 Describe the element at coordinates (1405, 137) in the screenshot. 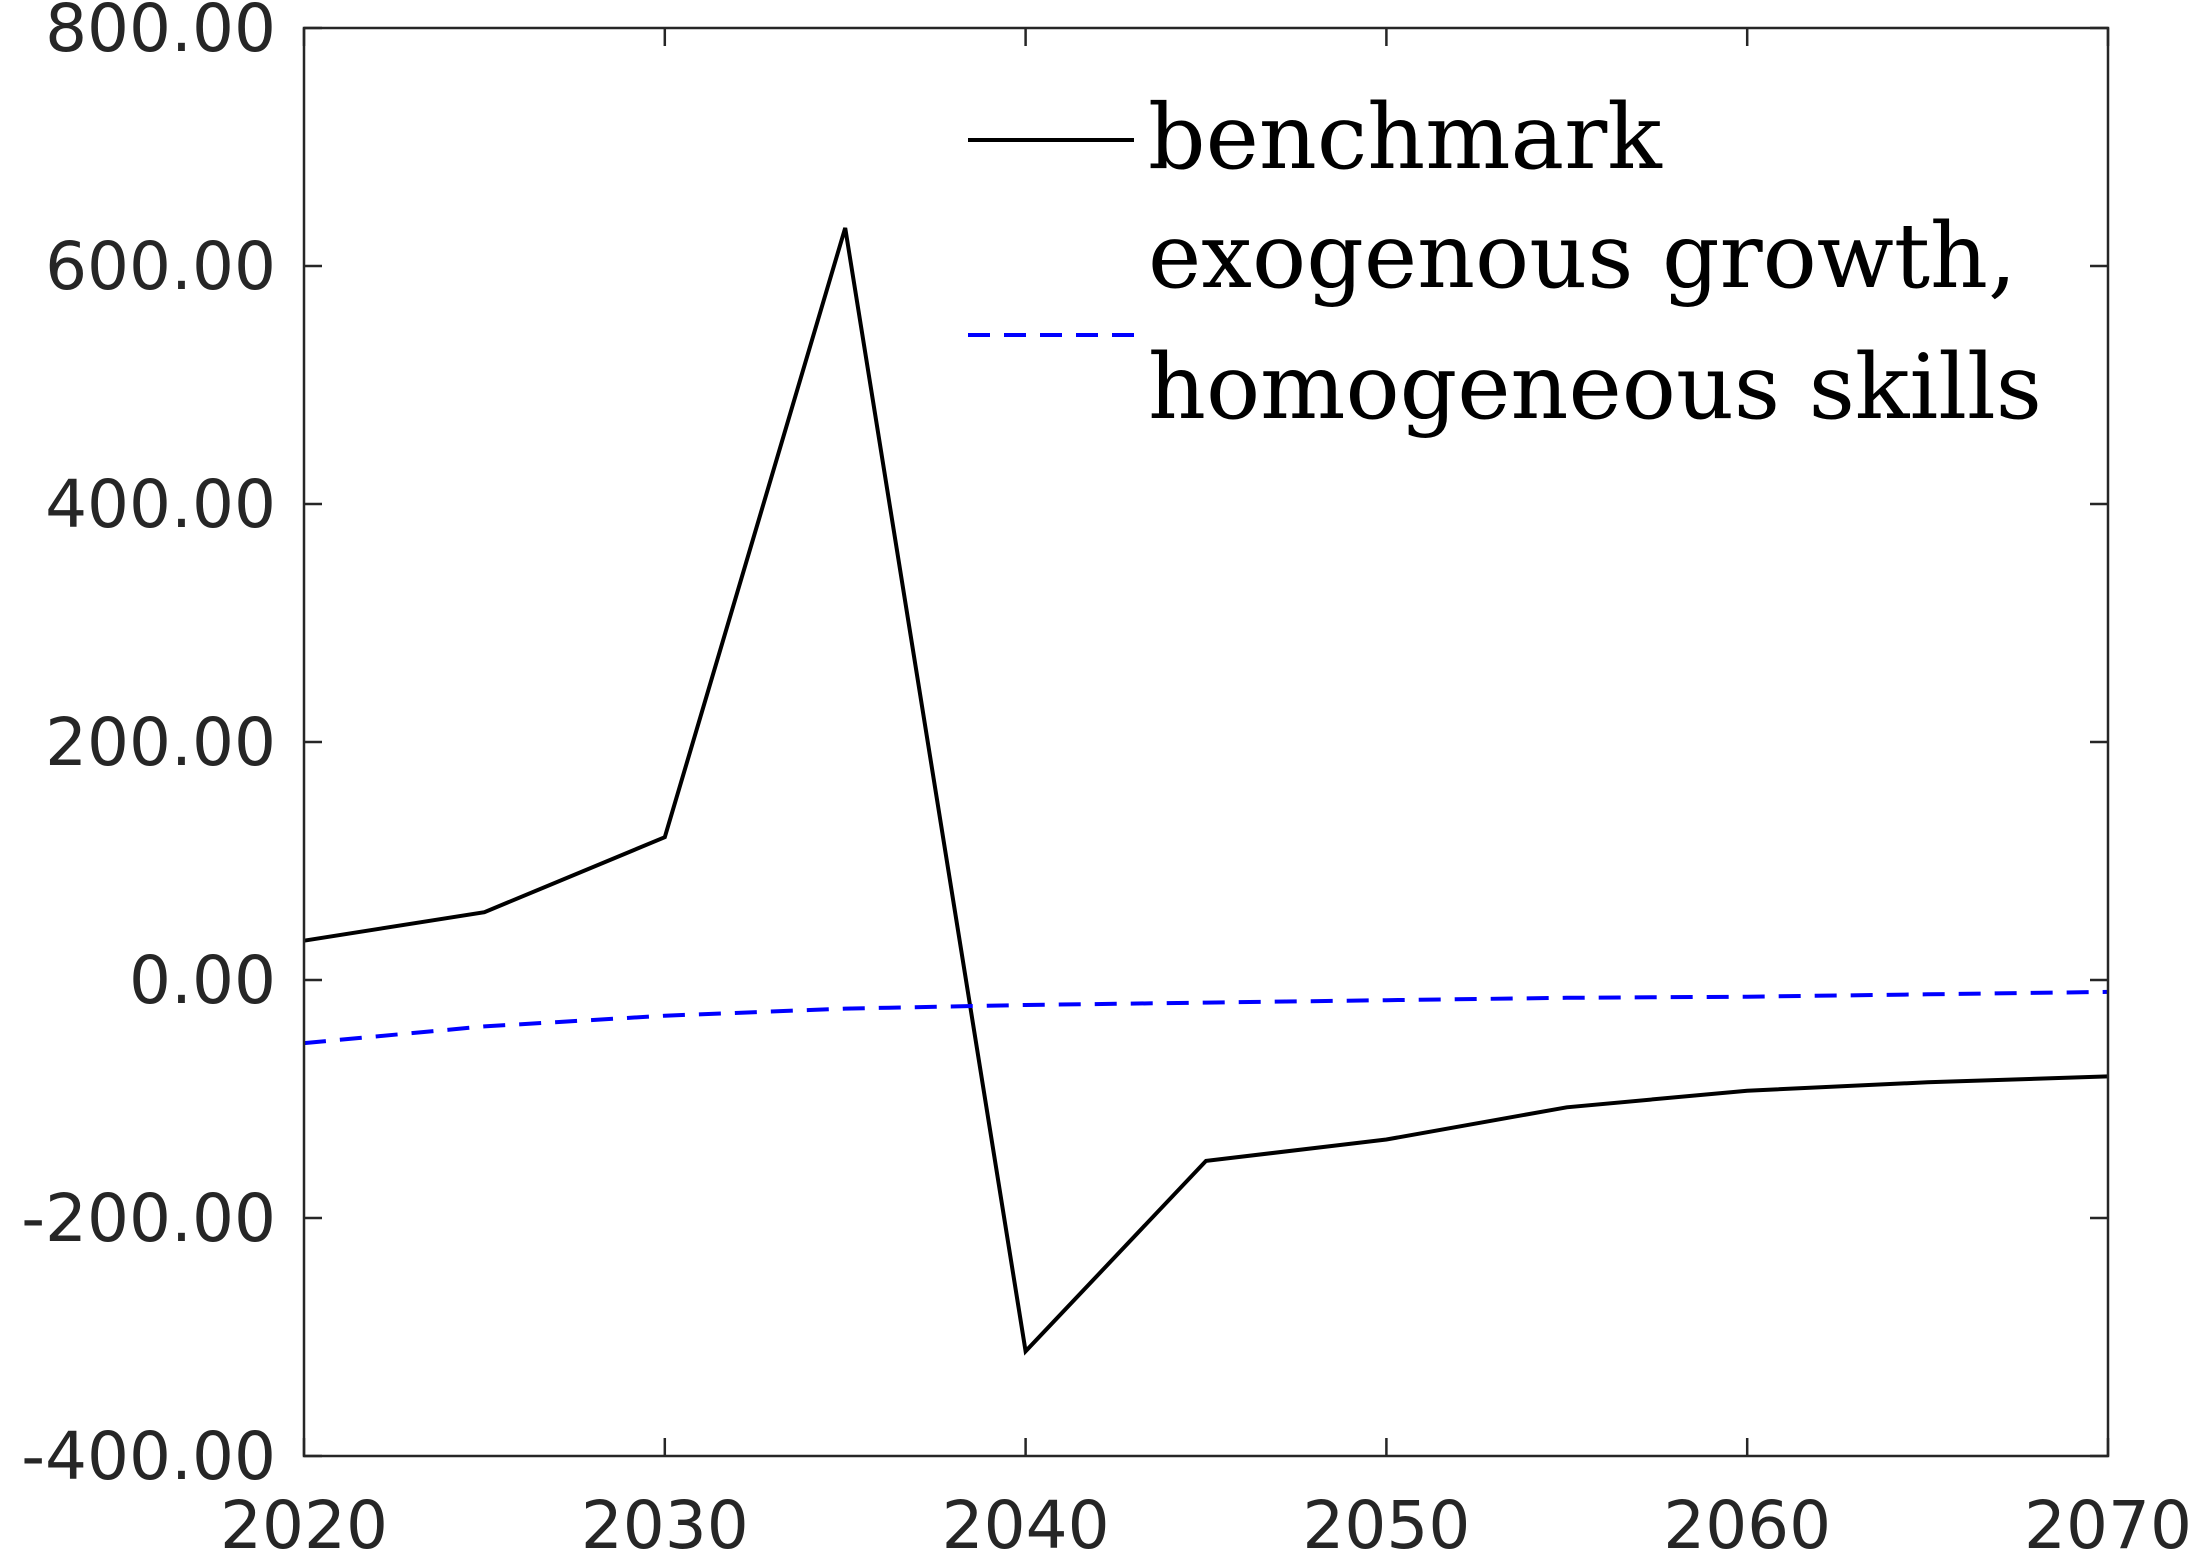

I see `legend-label-1: benchmark` at that location.